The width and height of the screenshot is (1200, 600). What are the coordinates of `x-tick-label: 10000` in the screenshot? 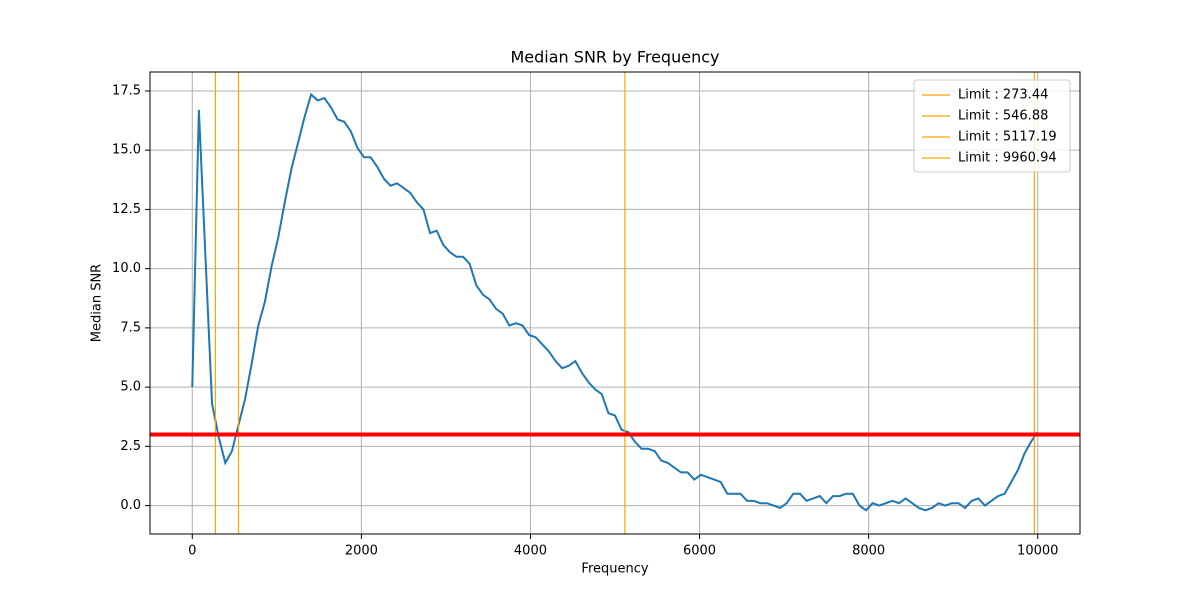 It's located at (1037, 551).